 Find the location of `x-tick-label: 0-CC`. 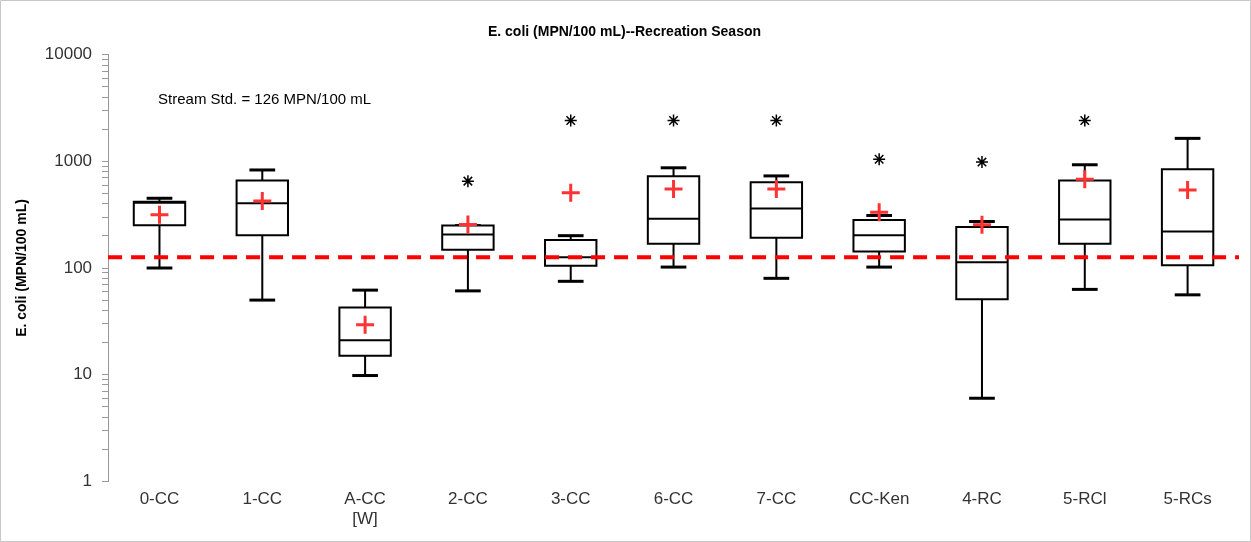

x-tick-label: 0-CC is located at coordinates (159, 499).